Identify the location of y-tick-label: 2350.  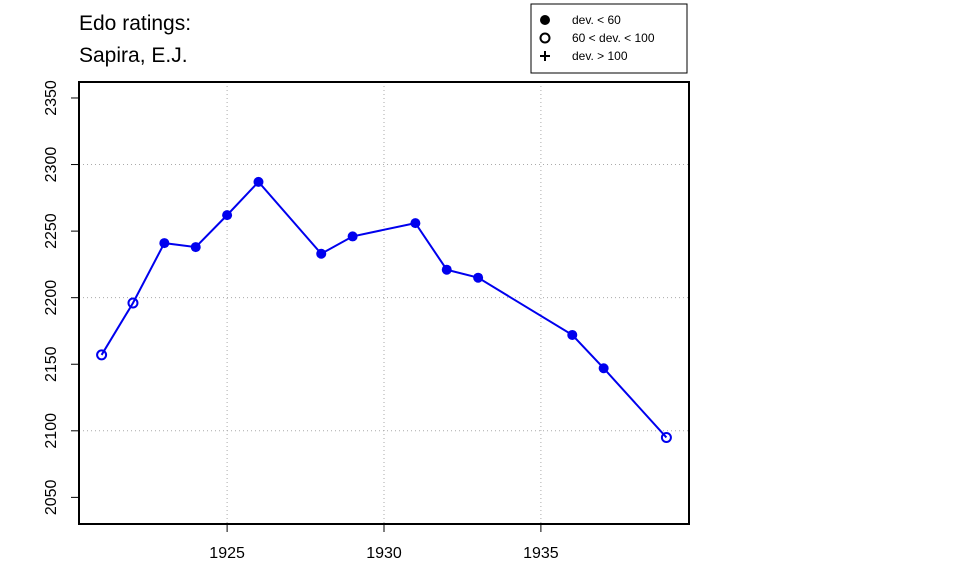
(51, 98).